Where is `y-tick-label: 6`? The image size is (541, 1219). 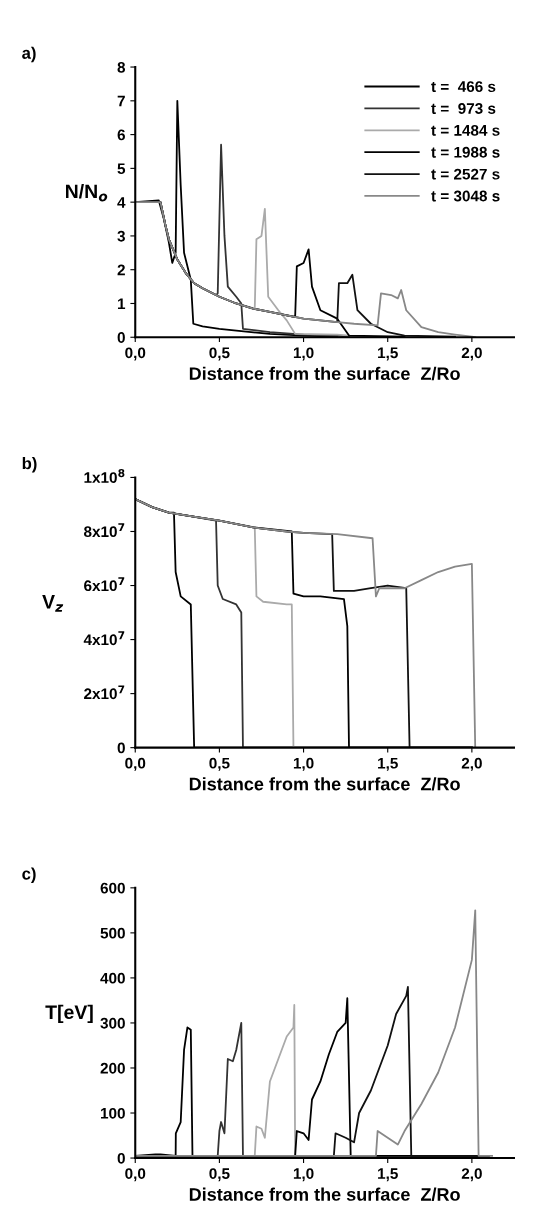
y-tick-label: 6 is located at coordinates (121, 135).